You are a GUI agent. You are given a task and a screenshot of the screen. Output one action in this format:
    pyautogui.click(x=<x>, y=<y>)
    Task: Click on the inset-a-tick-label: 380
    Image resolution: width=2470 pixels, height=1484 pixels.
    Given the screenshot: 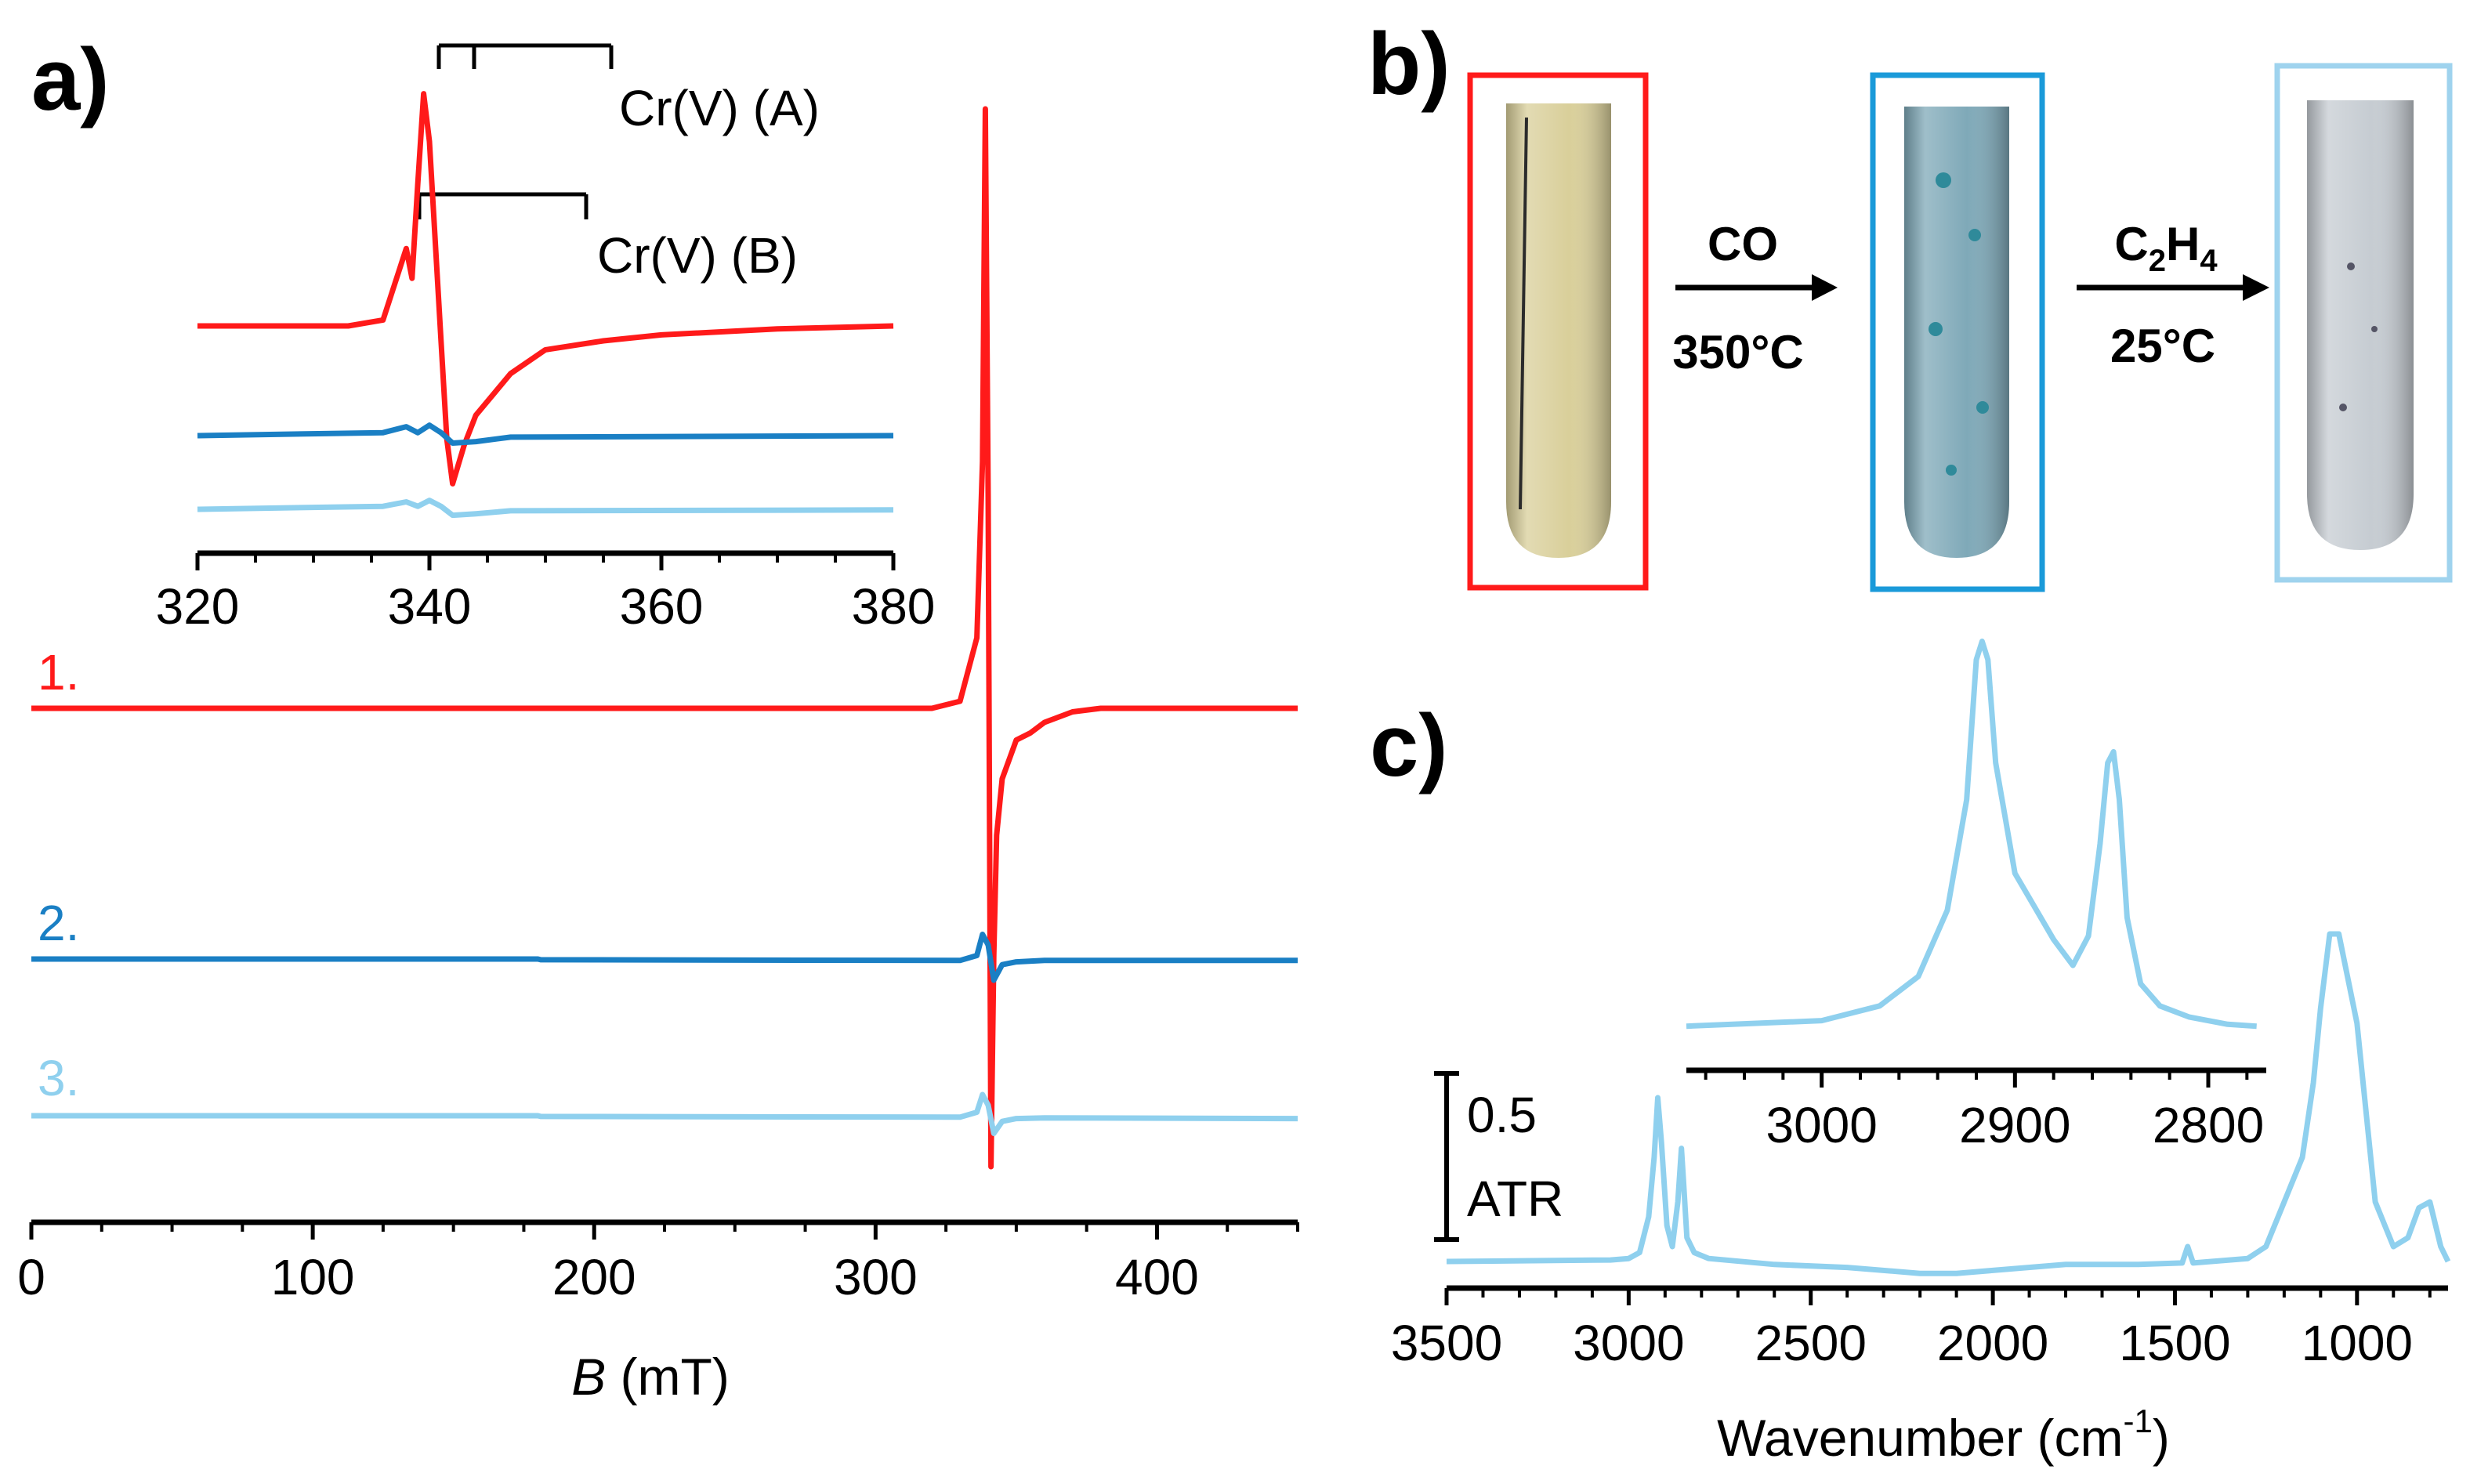 What is the action you would take?
    pyautogui.click(x=894, y=606)
    